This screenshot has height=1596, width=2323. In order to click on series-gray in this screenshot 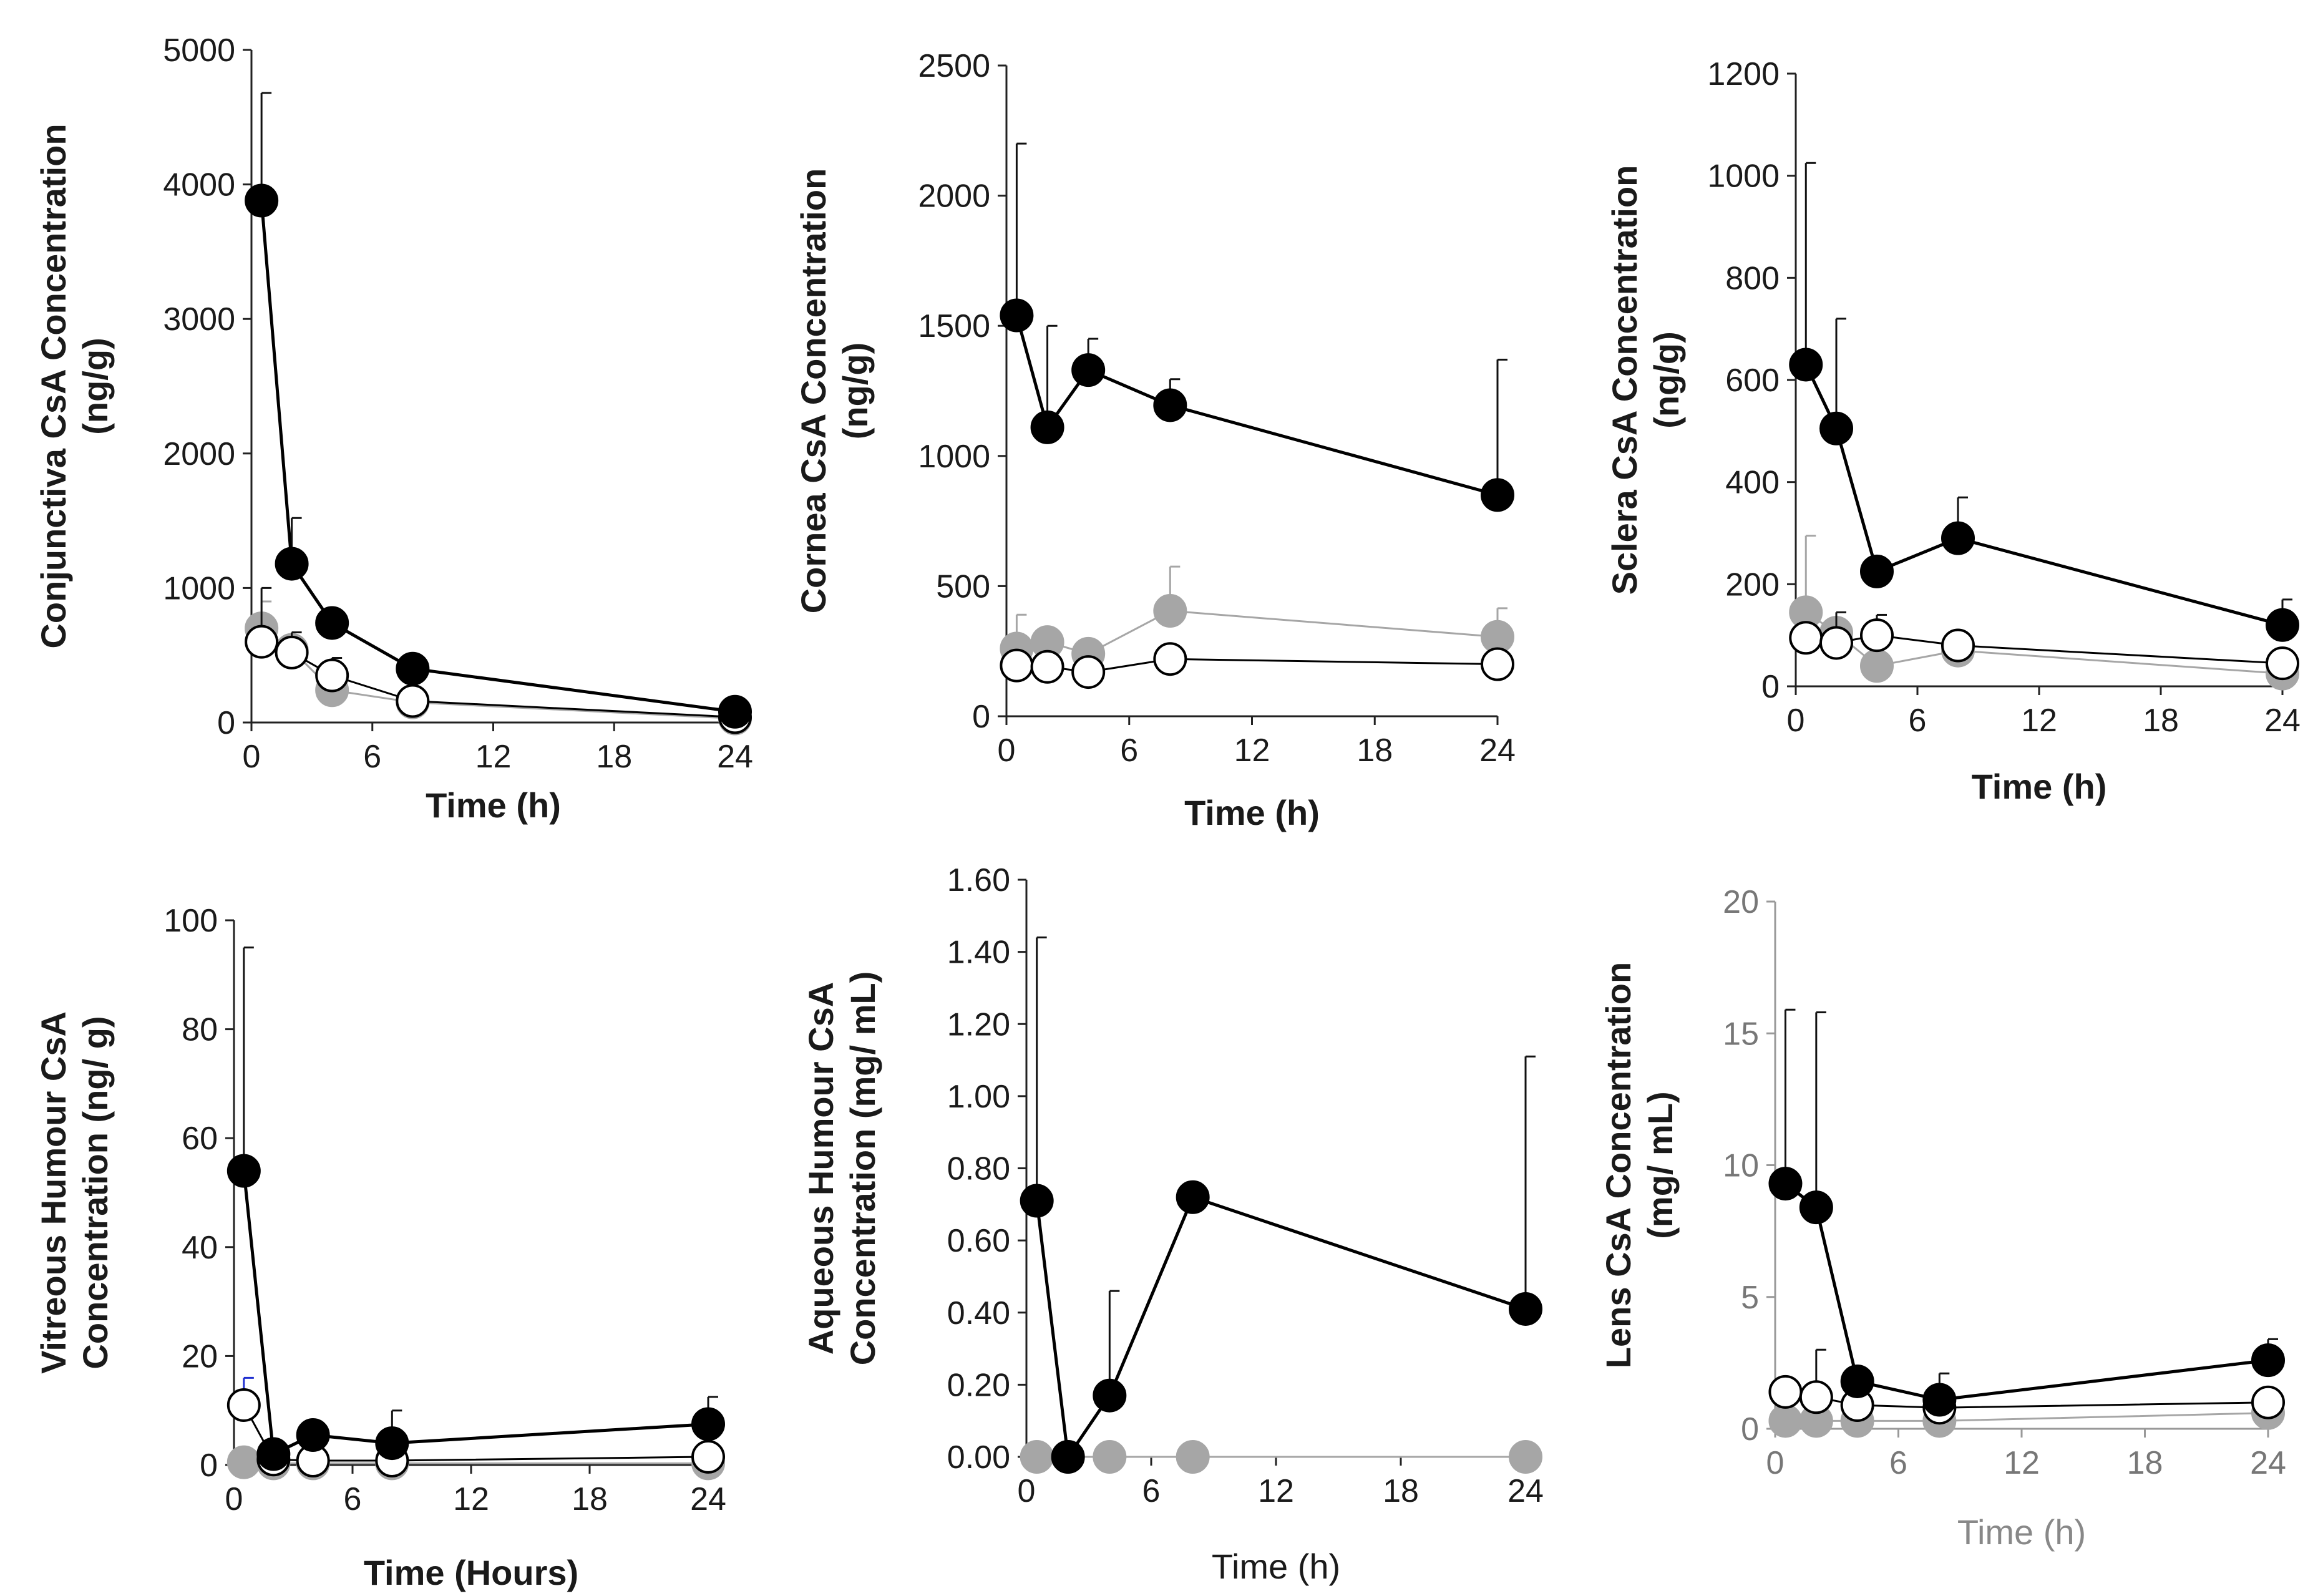, I will do `click(1257, 618)`.